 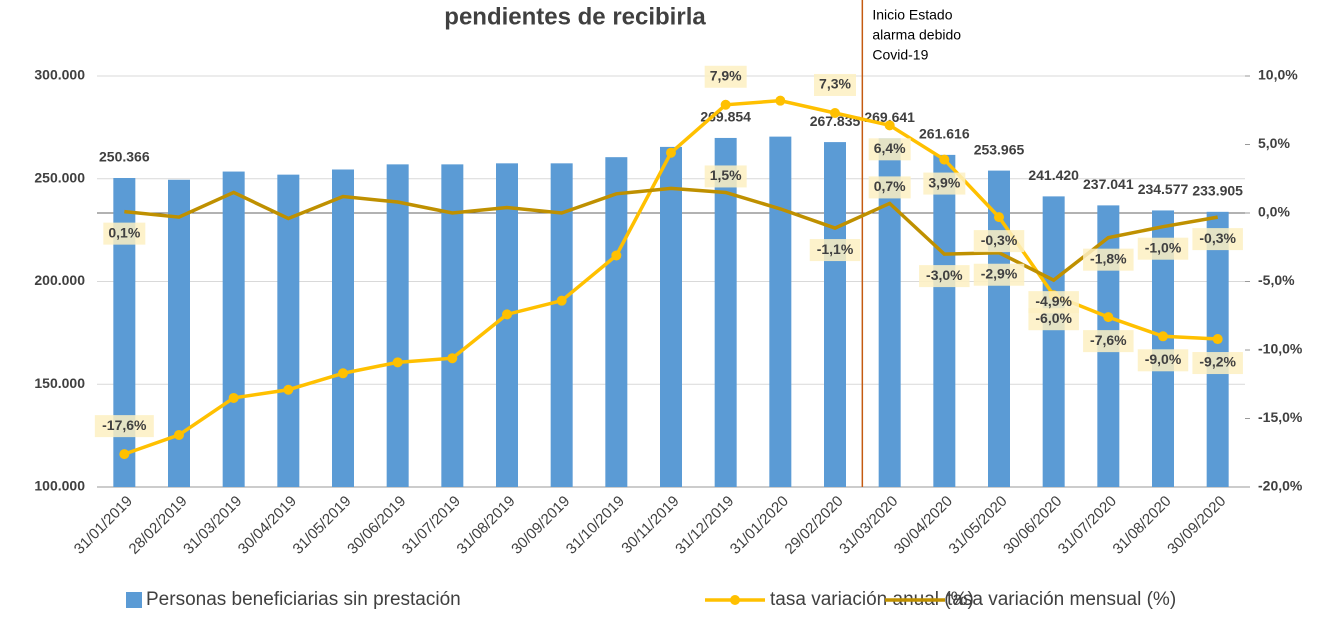 What do you see at coordinates (303, 599) in the screenshot?
I see `legend-label: Personas beneficiarias sin prestación` at bounding box center [303, 599].